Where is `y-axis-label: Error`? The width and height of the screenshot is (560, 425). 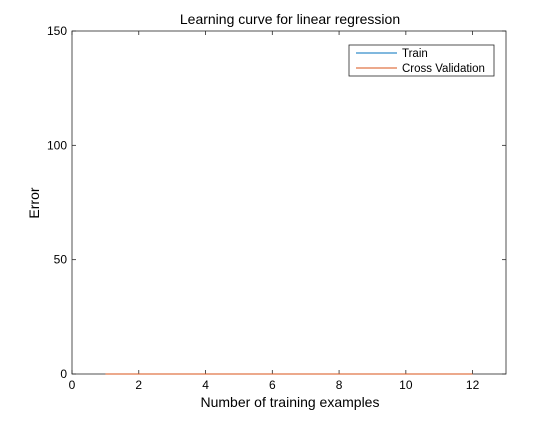 y-axis-label: Error is located at coordinates (34, 202).